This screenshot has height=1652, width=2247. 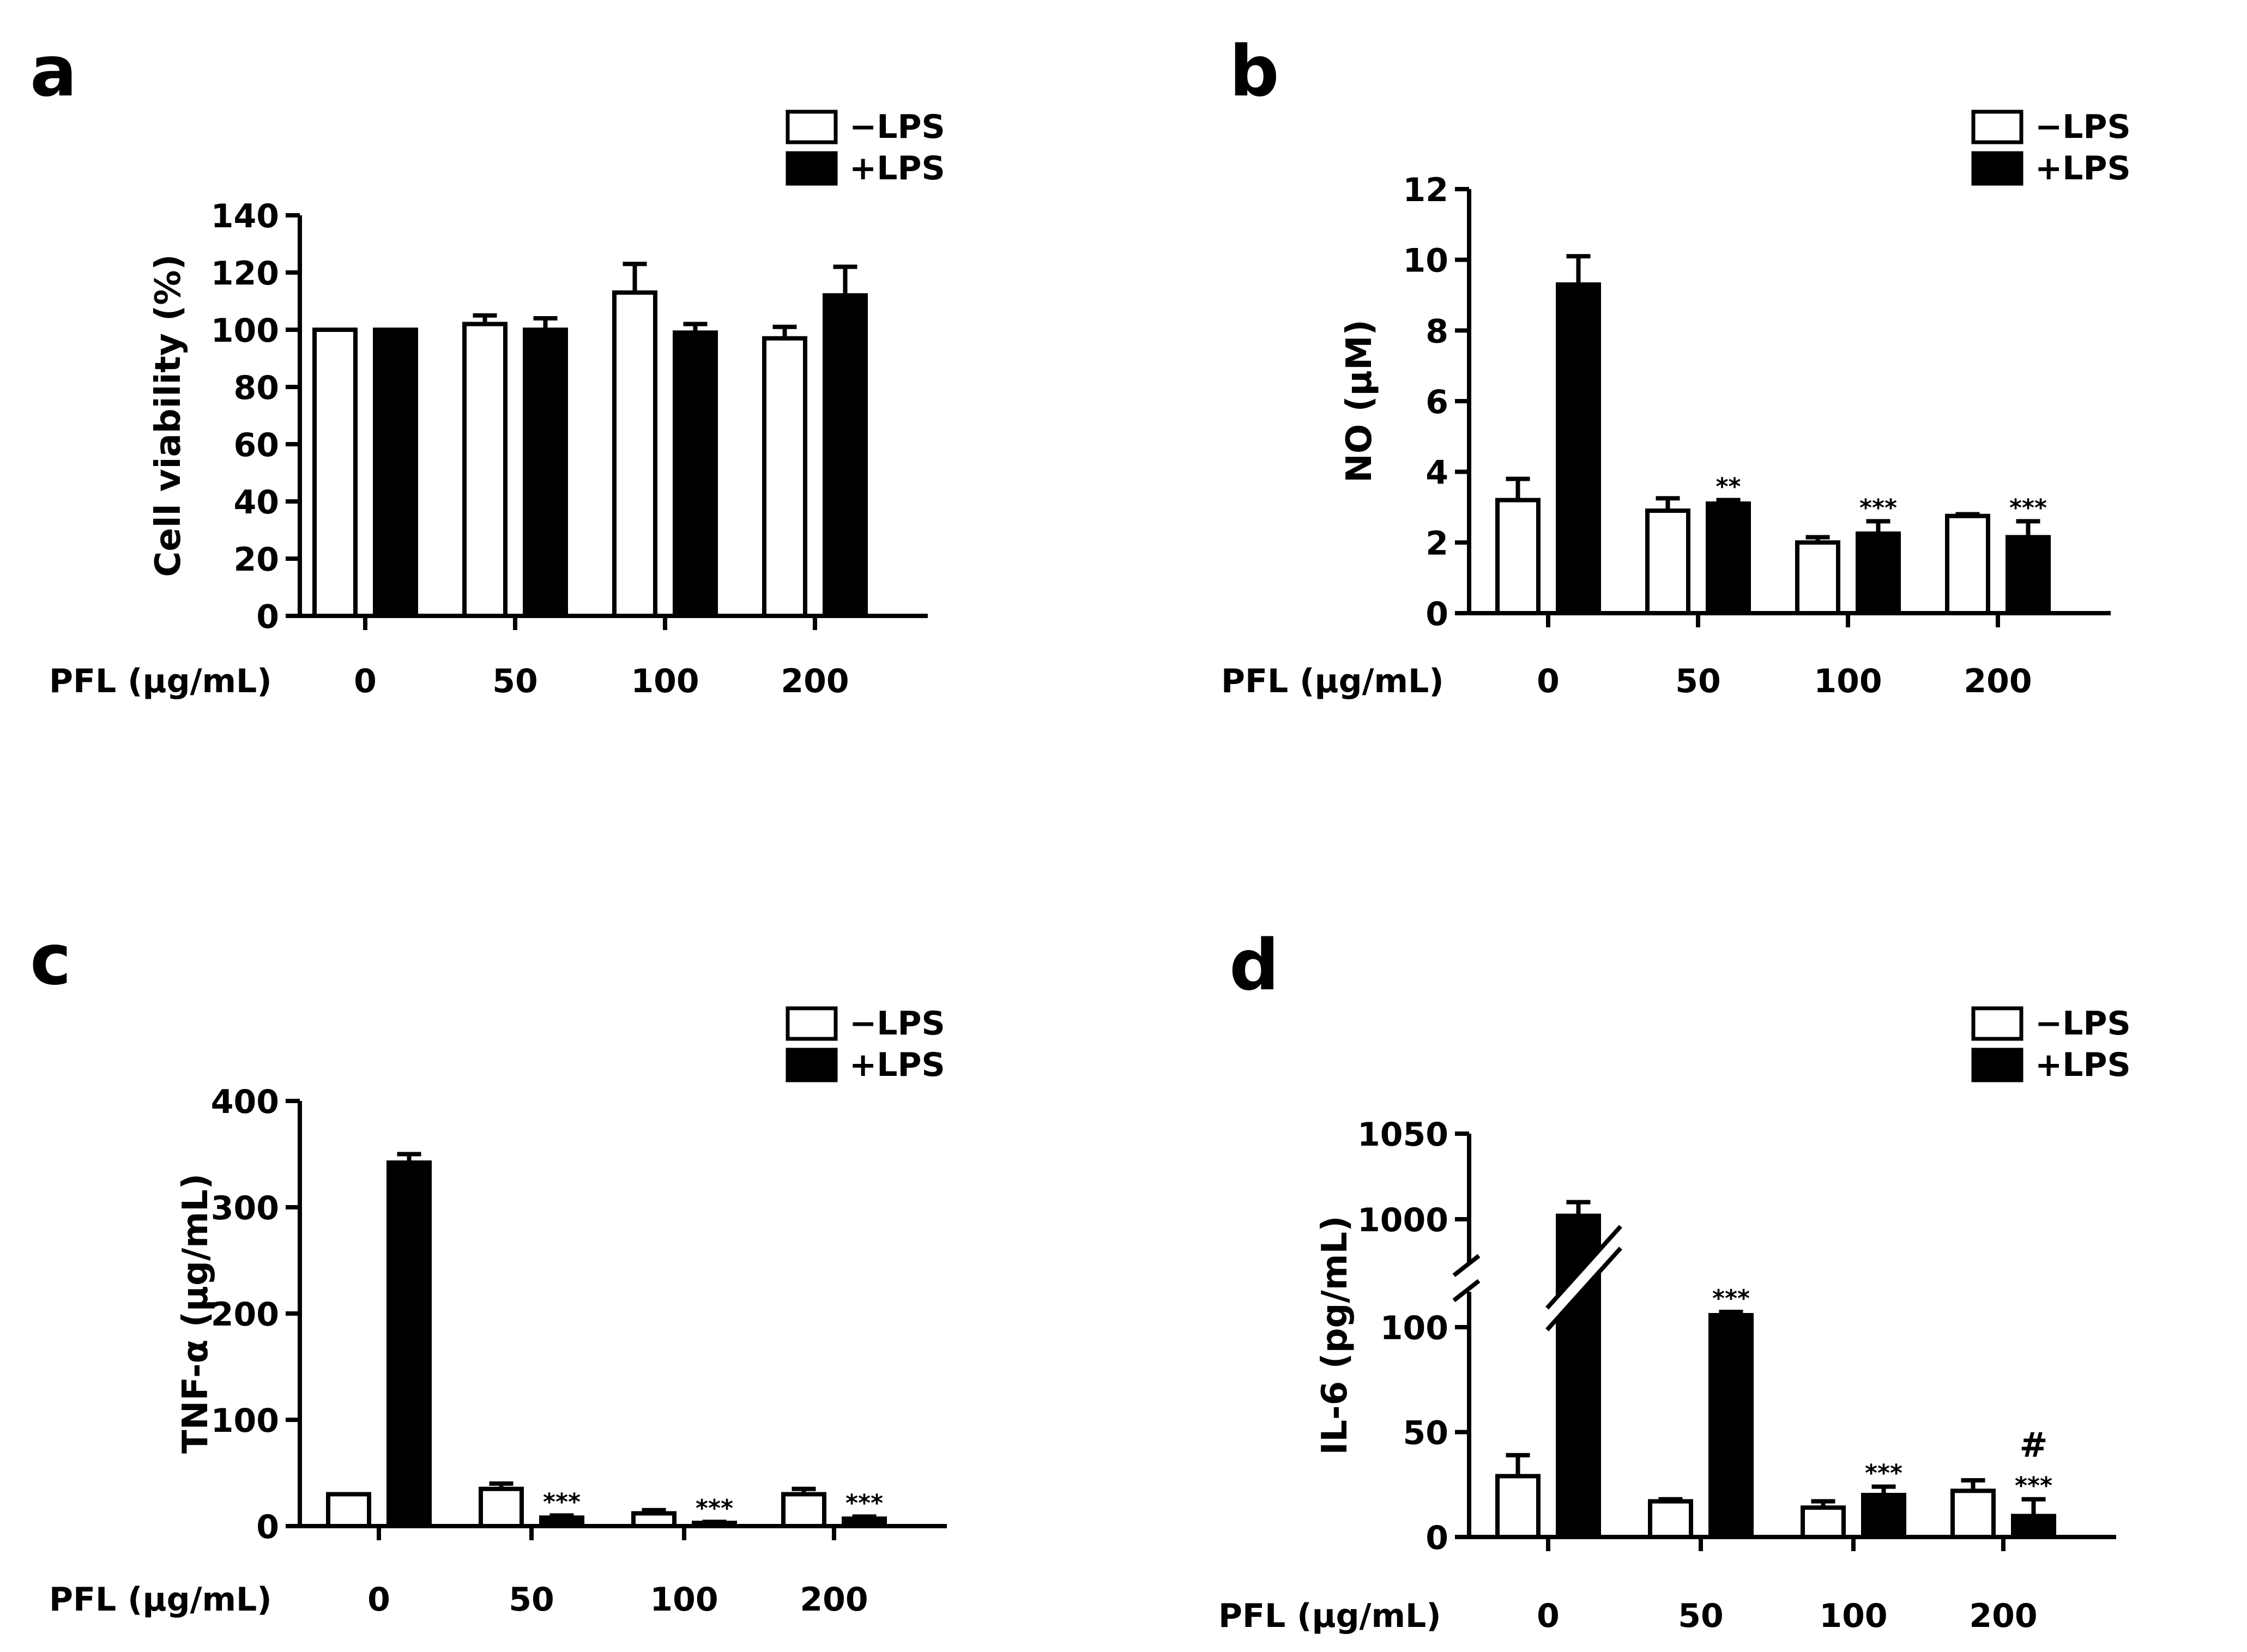 I want to click on y-tick-label: 40, so click(x=257, y=502).